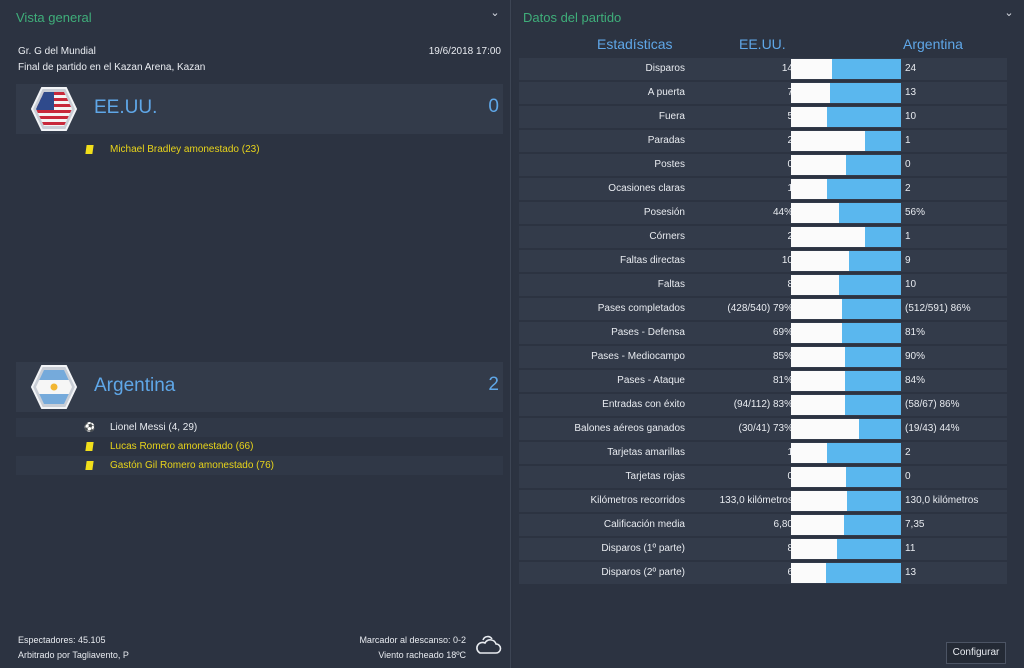 This screenshot has width=1024, height=668. Describe the element at coordinates (763, 333) in the screenshot. I see `stat-row: Pases - Defensa 69% 81%` at that location.